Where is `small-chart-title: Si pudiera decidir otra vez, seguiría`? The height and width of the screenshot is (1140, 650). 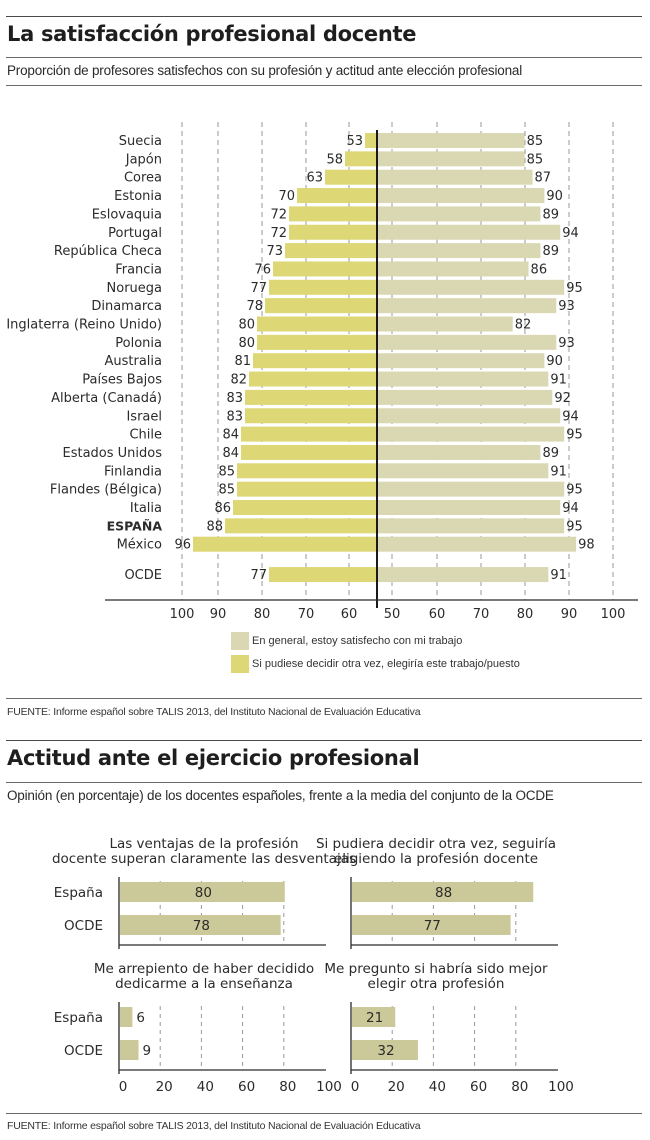 small-chart-title: Si pudiera decidir otra vez, seguiría is located at coordinates (436, 844).